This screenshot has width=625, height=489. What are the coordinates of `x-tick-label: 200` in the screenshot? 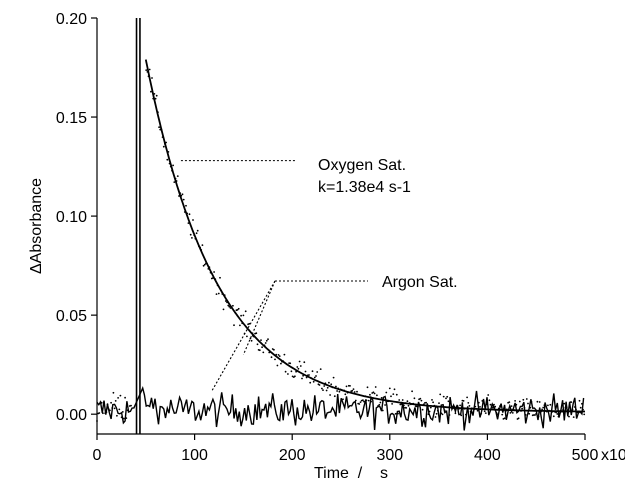 It's located at (292, 455).